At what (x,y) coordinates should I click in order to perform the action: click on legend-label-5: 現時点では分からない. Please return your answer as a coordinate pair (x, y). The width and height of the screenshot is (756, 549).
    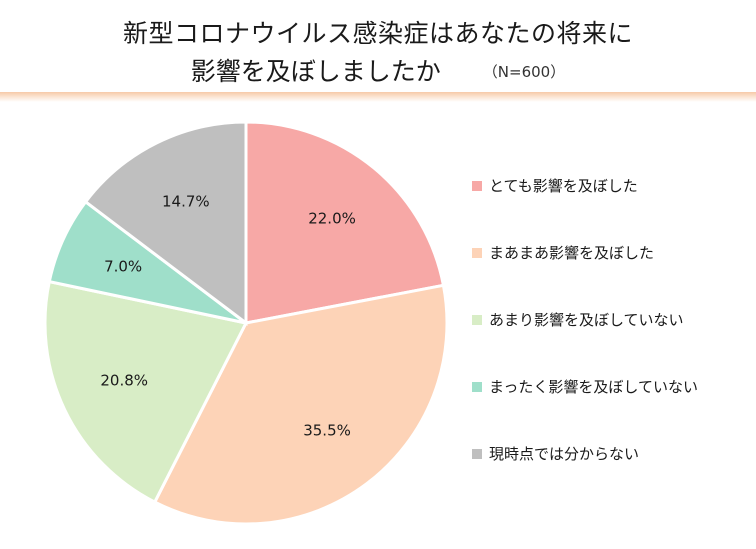
    Looking at the image, I should click on (564, 454).